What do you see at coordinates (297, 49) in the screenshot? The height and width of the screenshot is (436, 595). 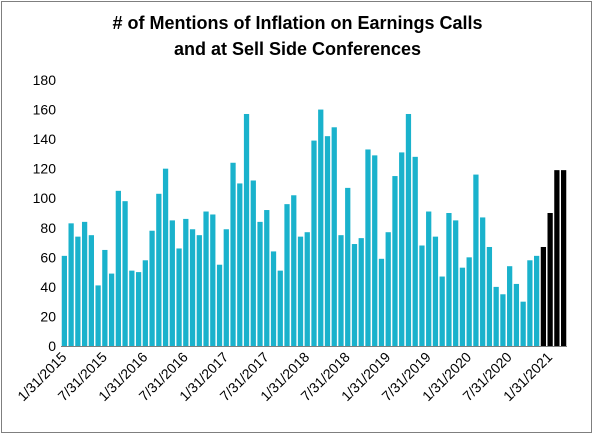 I see `chart-title-line-2: and at Sell Side Conferences` at bounding box center [297, 49].